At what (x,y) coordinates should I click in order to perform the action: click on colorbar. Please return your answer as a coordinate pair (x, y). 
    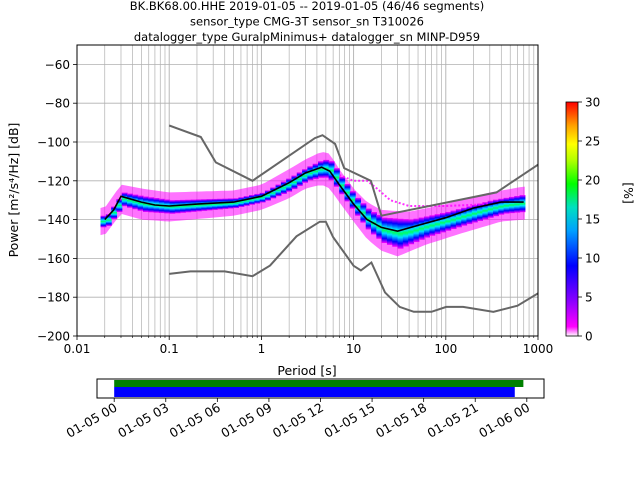
    Looking at the image, I should click on (572, 219).